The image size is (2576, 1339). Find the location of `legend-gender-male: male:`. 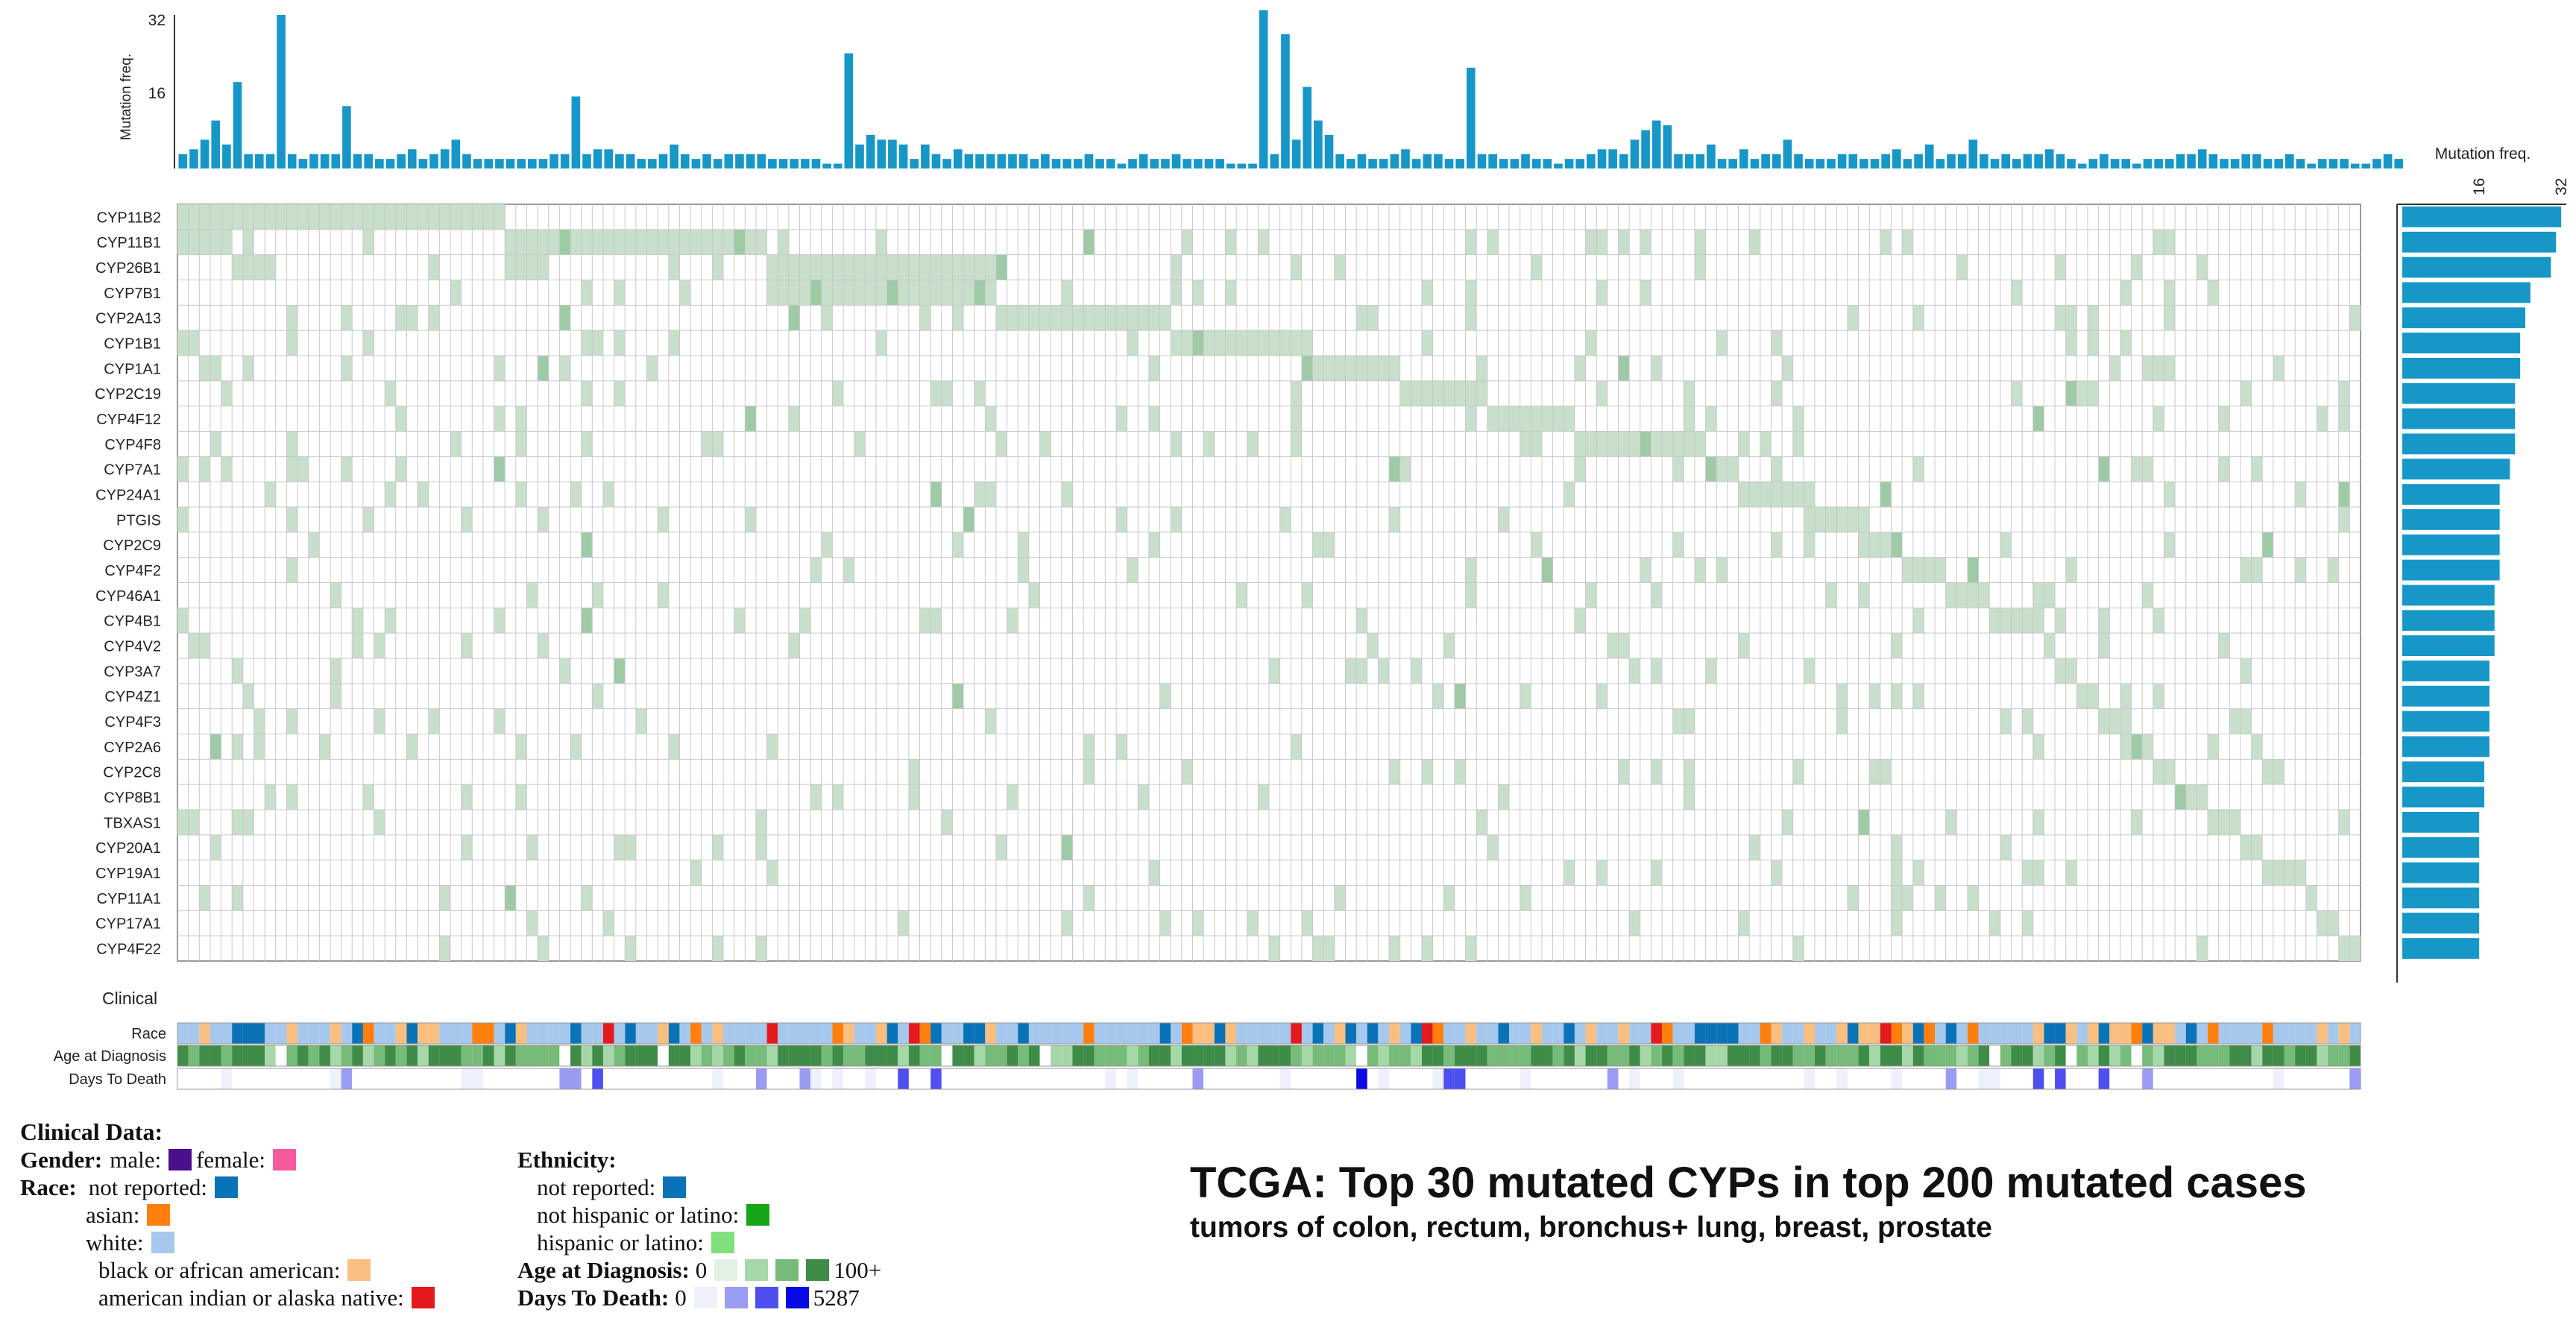

legend-gender-male: male: is located at coordinates (136, 1160).